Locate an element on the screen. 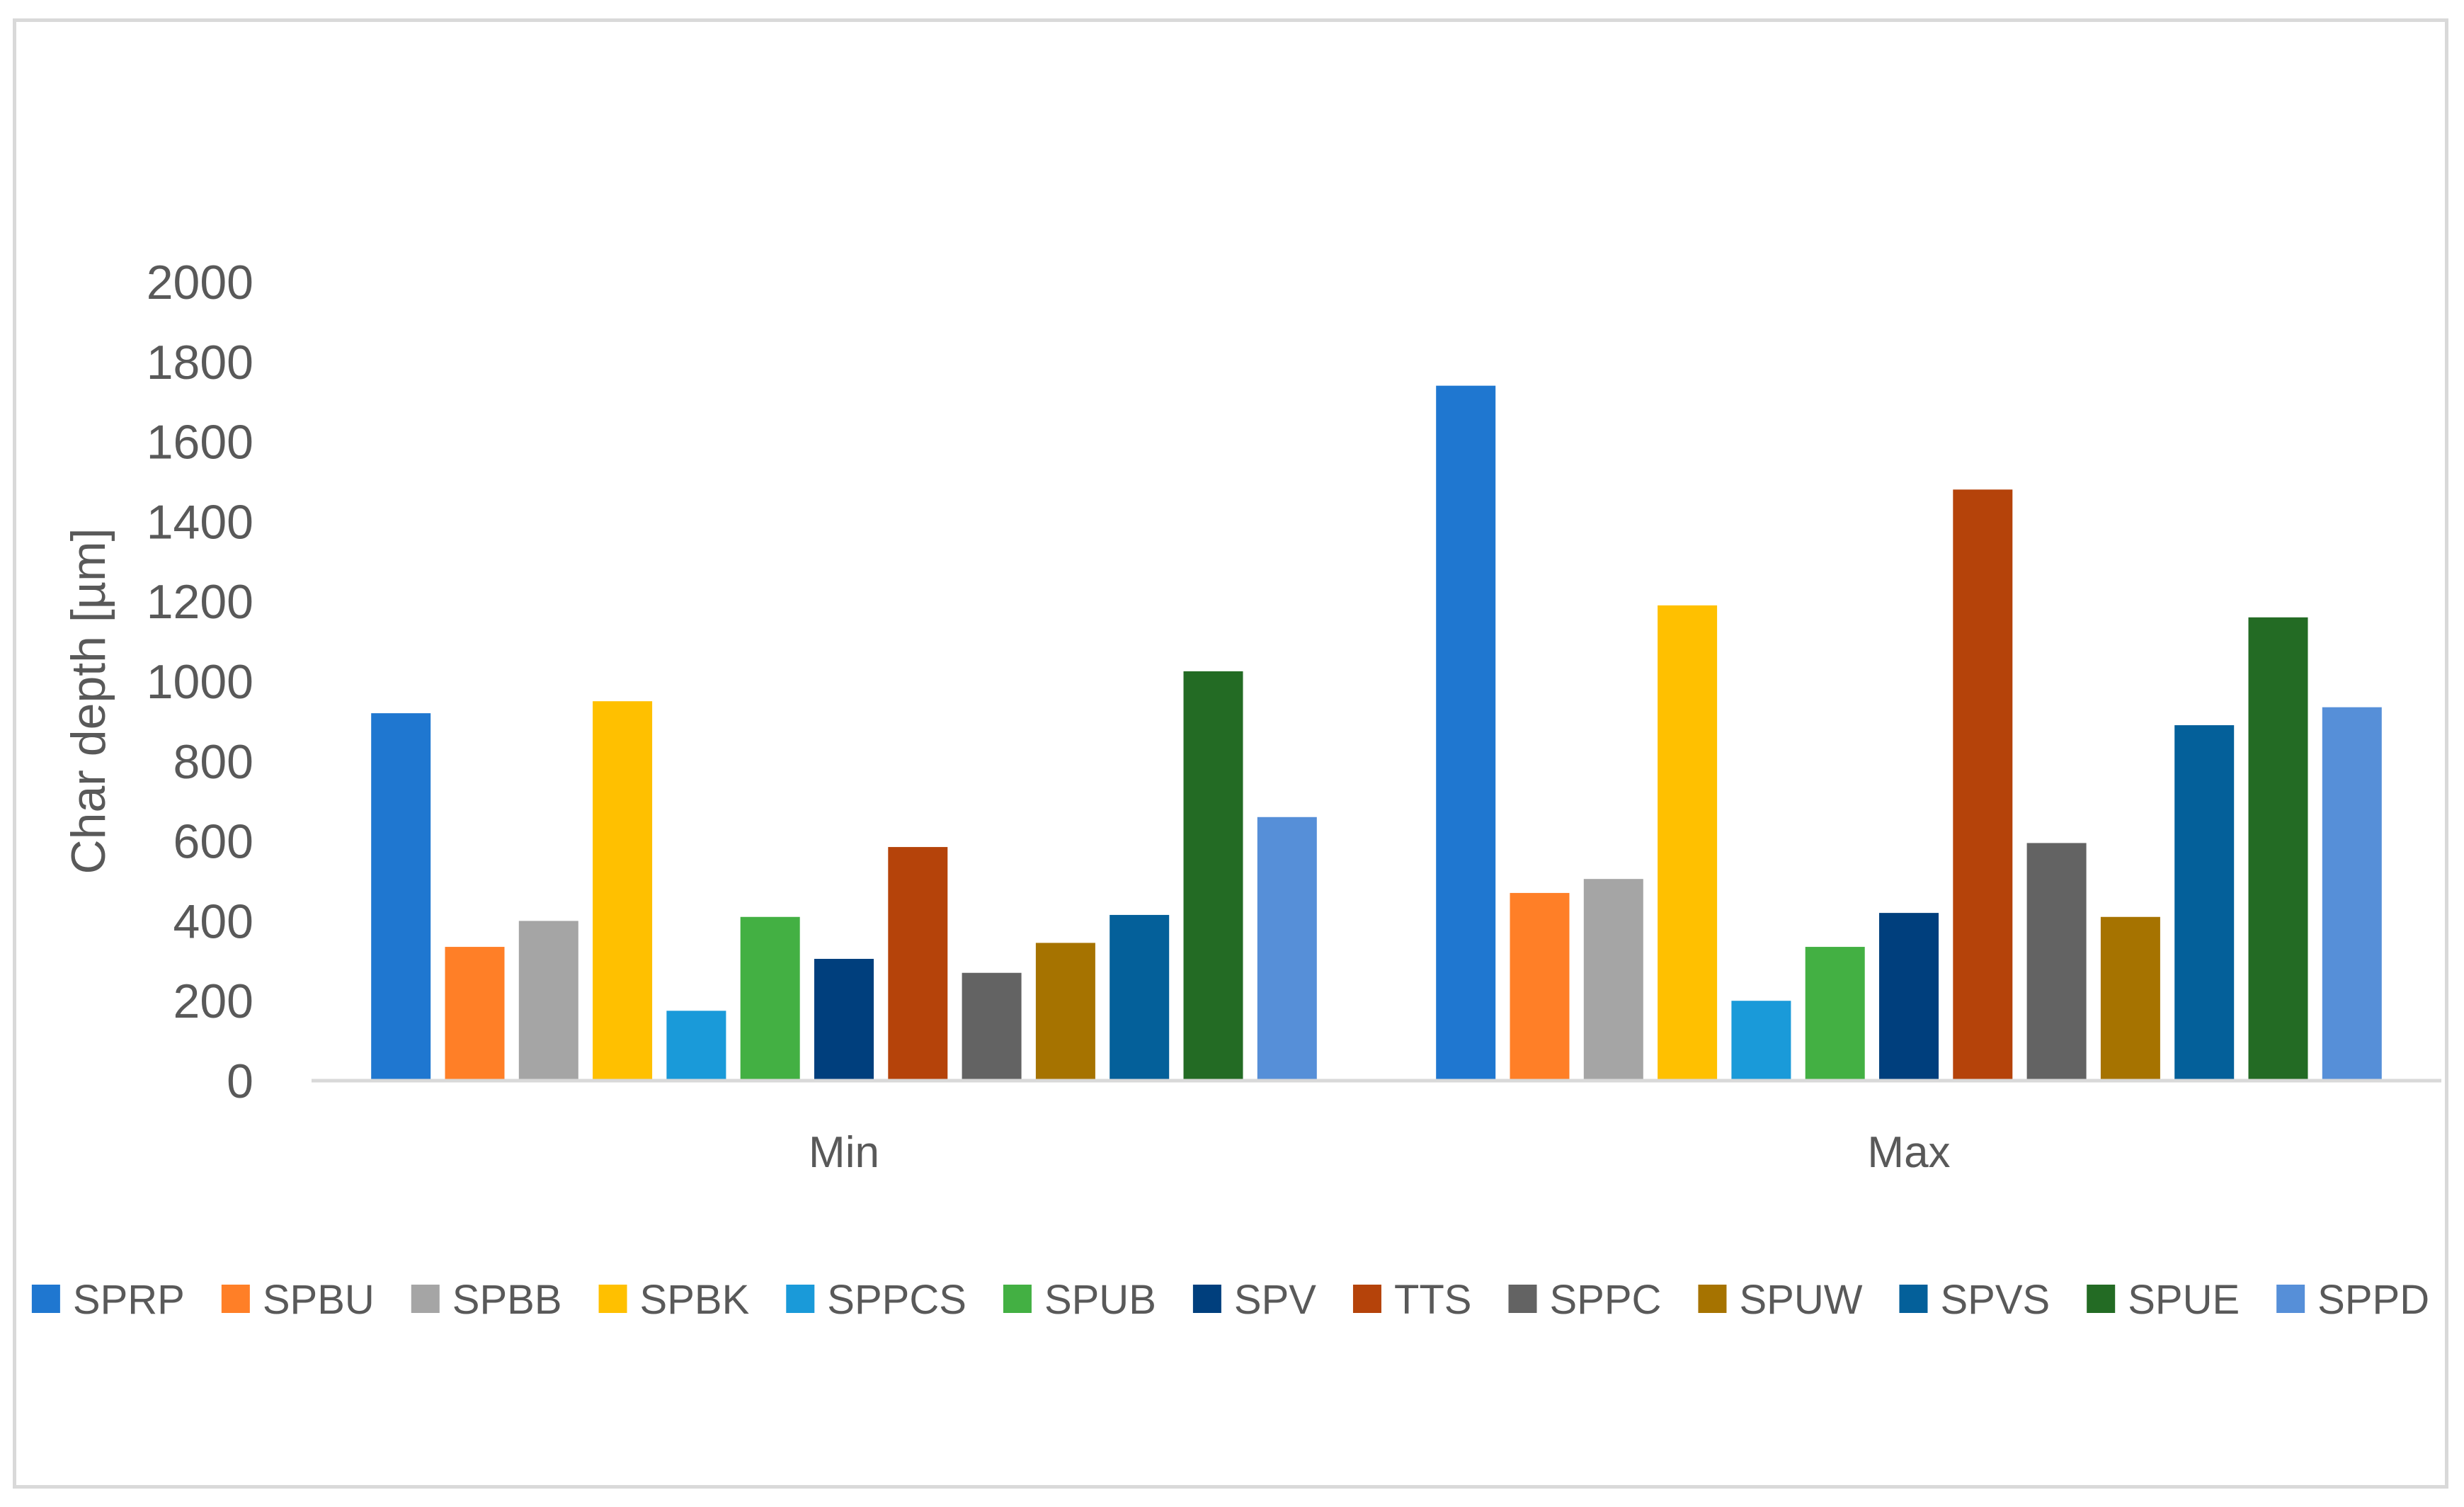 This screenshot has height=1507, width=2464. legend-label: SPPD is located at coordinates (2373, 1300).